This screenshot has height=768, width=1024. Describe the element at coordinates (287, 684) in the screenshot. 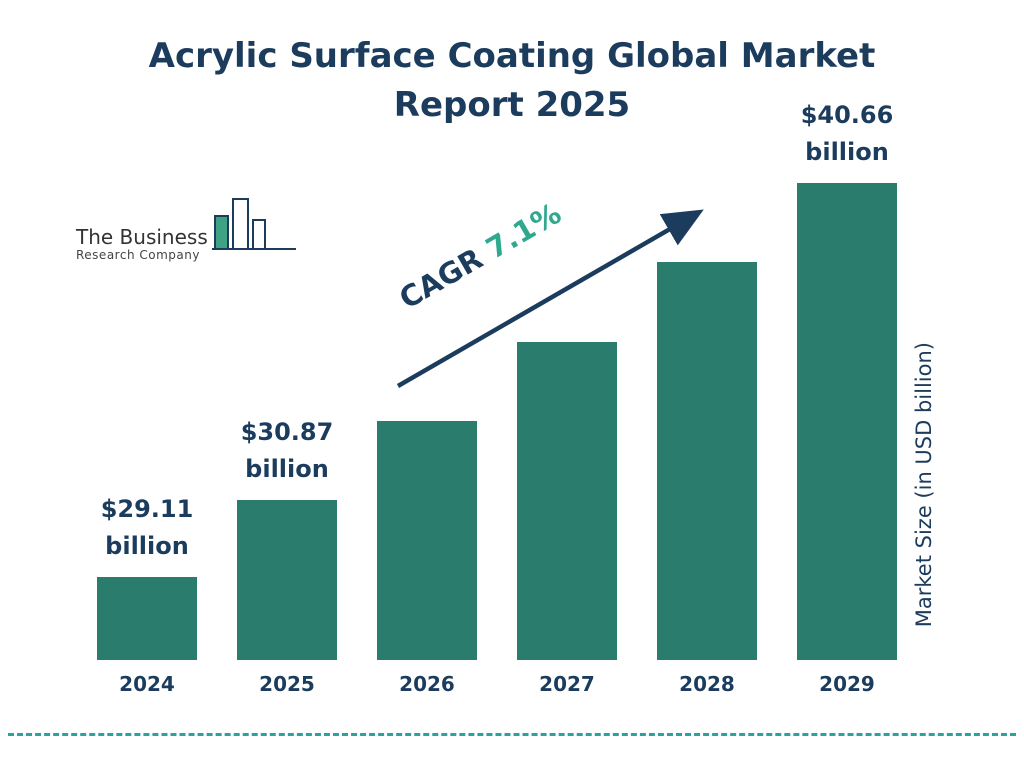

I see `x-axis-tick-label: 2025` at that location.